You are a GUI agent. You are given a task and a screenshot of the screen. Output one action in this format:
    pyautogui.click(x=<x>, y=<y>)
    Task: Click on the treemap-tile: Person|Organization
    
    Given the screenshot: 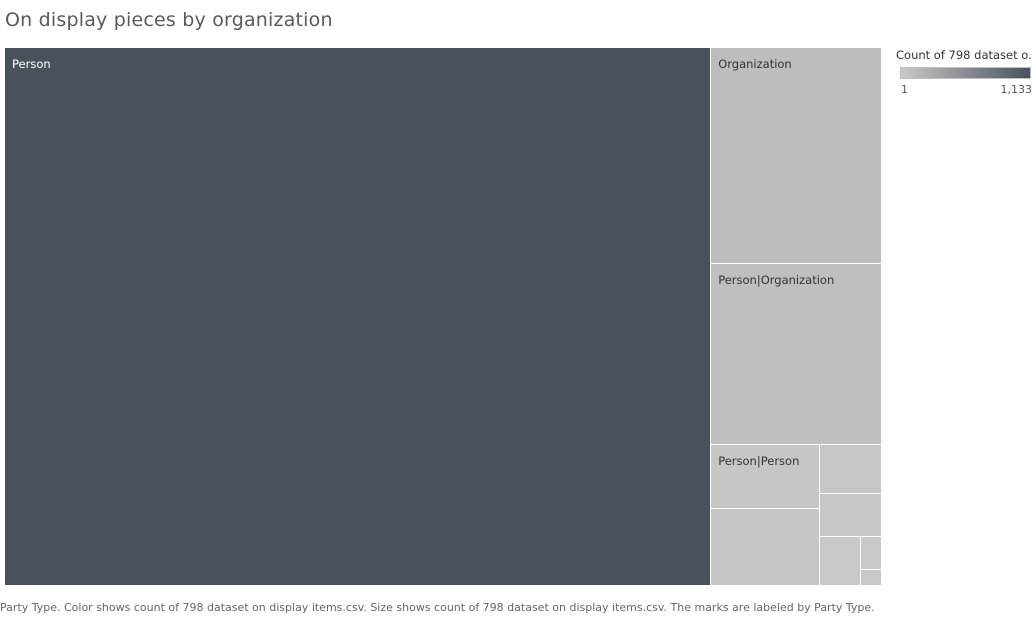 What is the action you would take?
    pyautogui.click(x=796, y=354)
    